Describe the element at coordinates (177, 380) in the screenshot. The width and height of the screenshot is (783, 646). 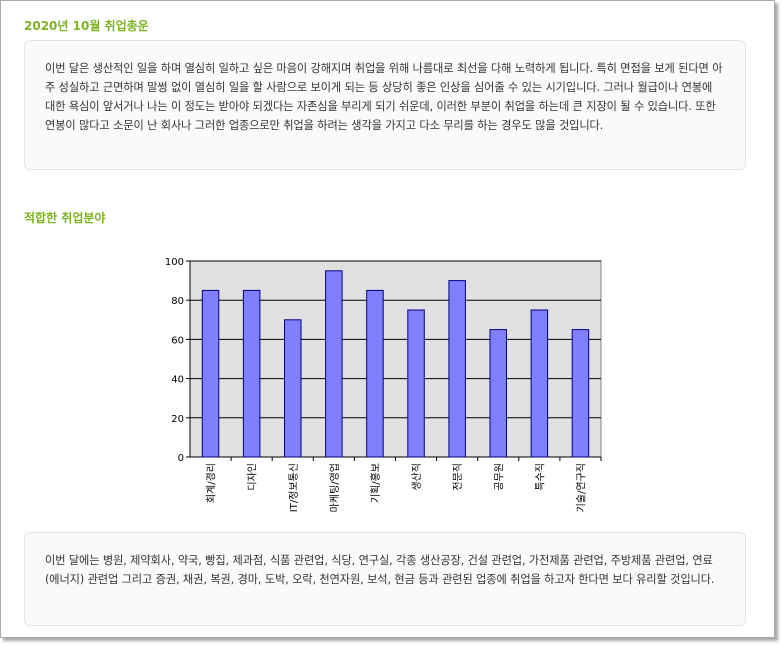
I see `y-tick-label: 40` at that location.